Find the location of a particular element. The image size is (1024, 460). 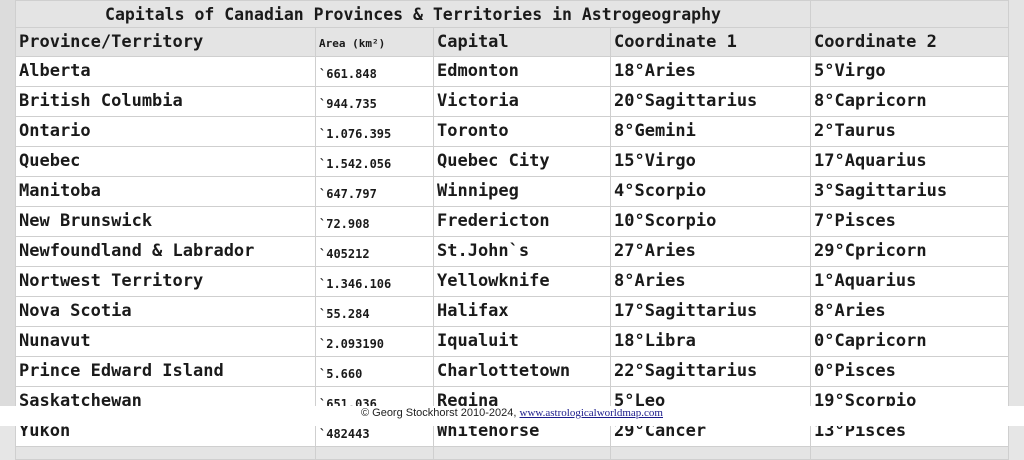

cell-coordinate-2: 8°Capricorn is located at coordinates (909, 101).